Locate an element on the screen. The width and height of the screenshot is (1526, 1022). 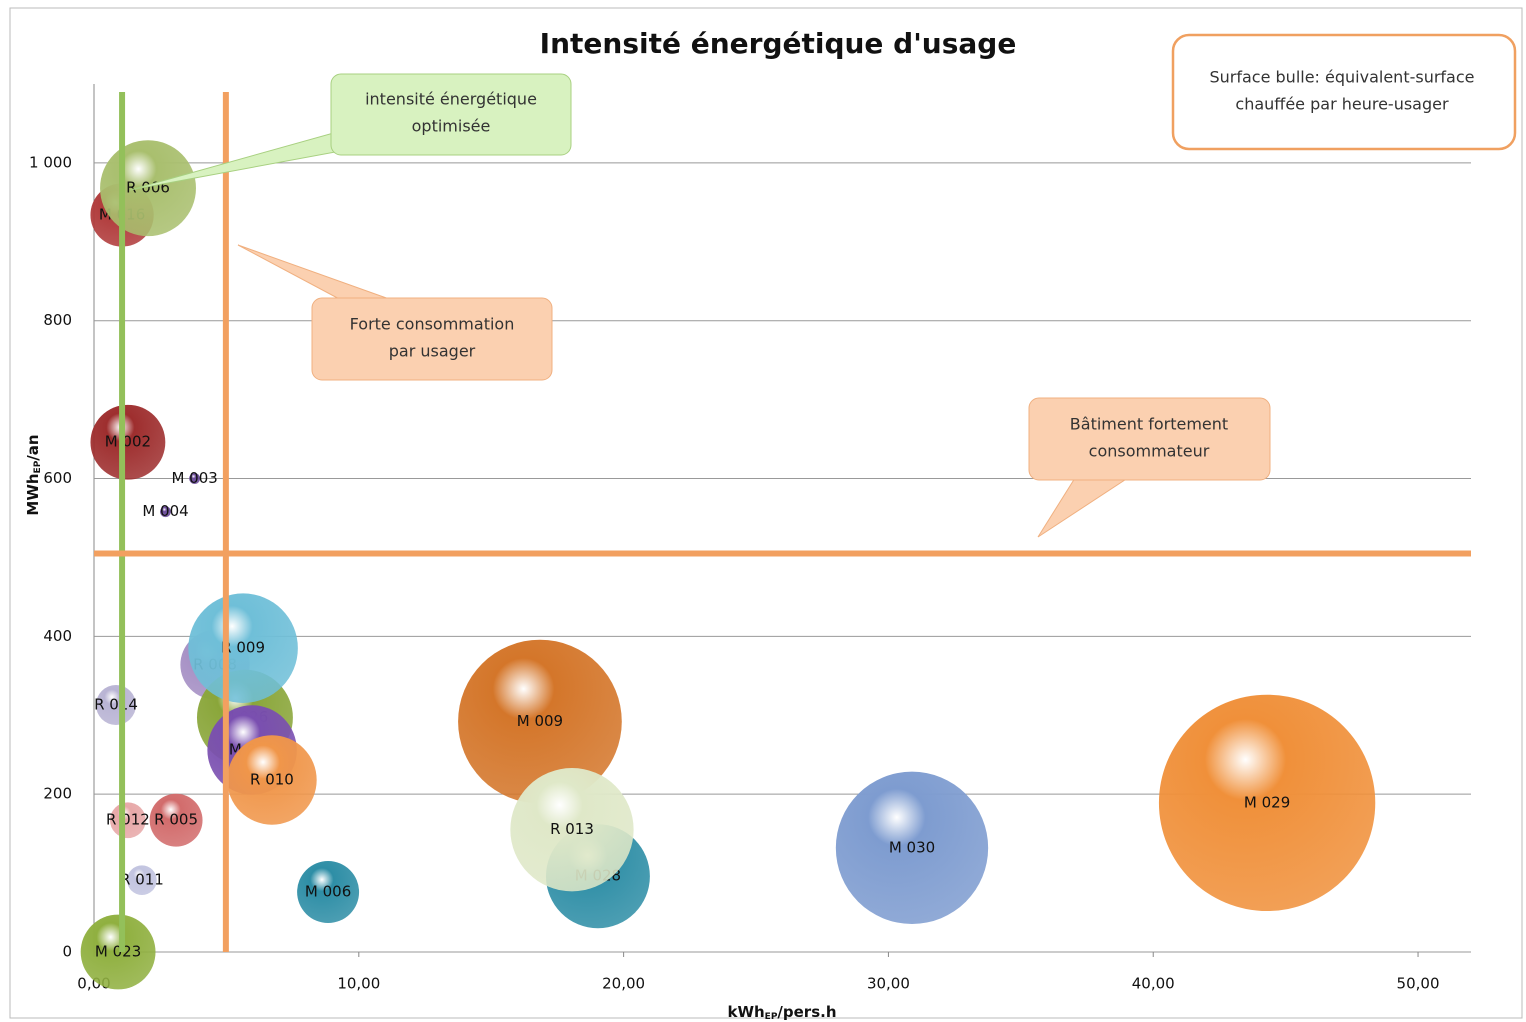
bubble-label: M 004 is located at coordinates (165, 511).